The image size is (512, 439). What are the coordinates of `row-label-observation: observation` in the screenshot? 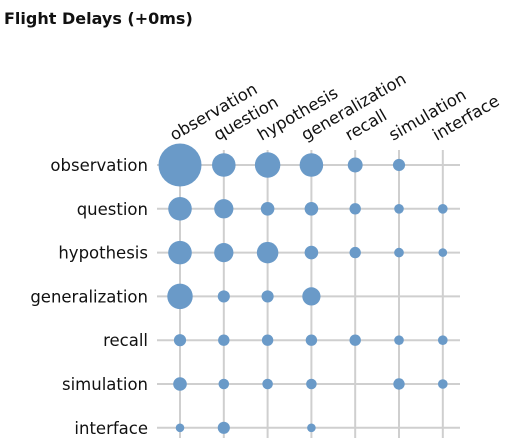 It's located at (99, 165).